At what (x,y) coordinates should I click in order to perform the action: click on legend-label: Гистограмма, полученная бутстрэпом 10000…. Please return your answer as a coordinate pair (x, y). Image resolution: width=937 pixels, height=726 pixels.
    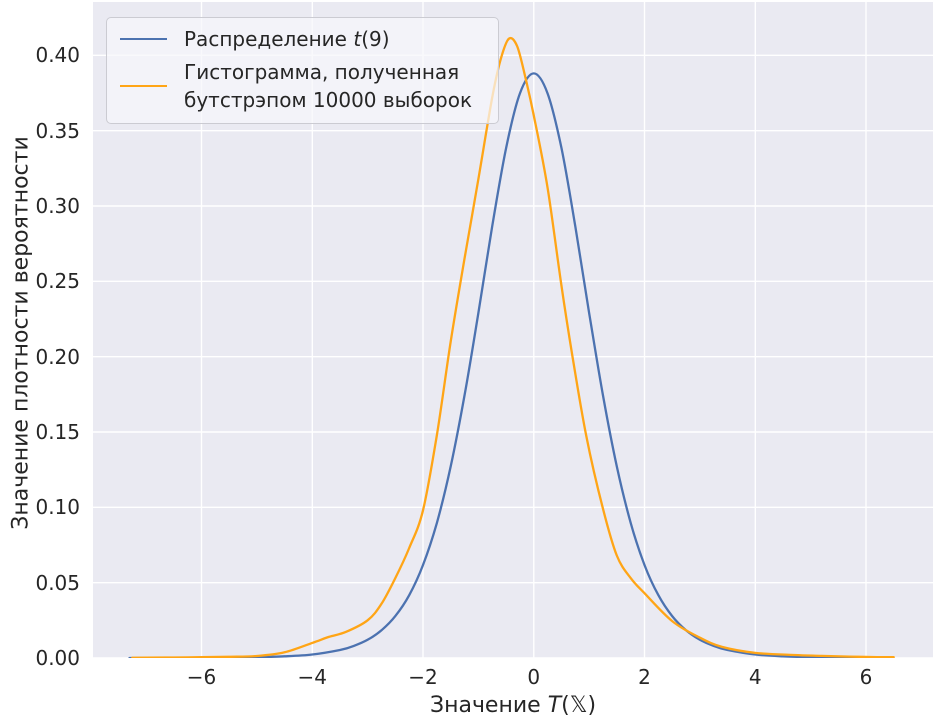
    Looking at the image, I should click on (328, 86).